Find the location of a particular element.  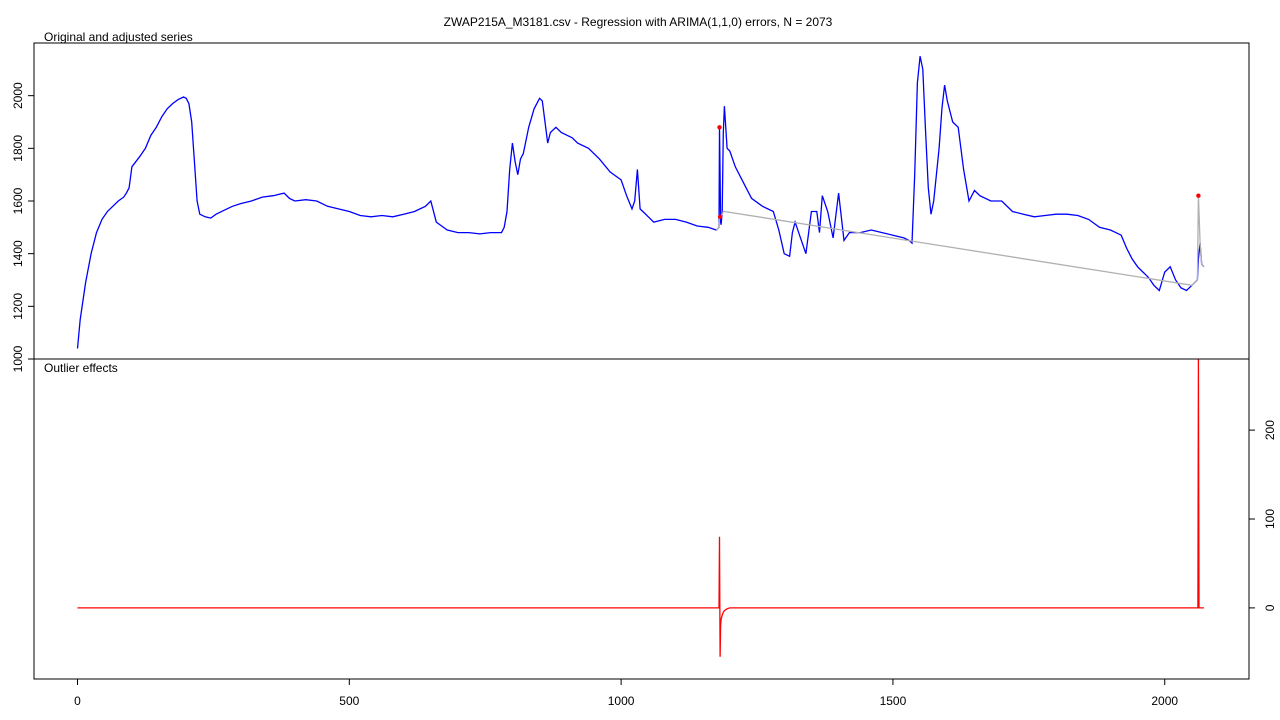

panel-top-title: Original and adjusted series is located at coordinates (118, 37).